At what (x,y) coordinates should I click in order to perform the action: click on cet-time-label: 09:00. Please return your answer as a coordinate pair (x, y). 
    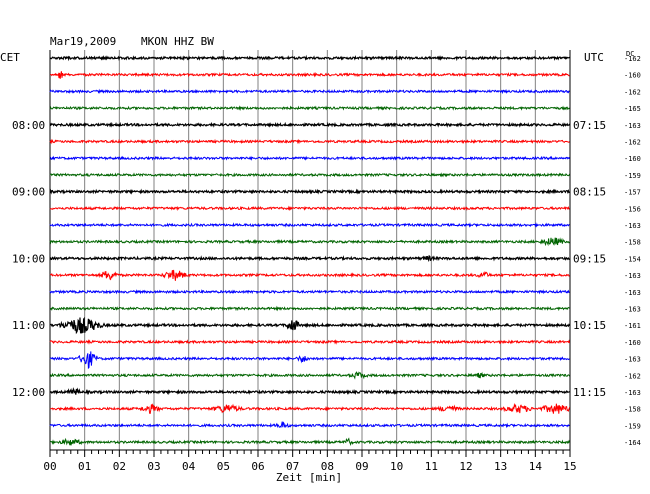
    Looking at the image, I should click on (28, 192).